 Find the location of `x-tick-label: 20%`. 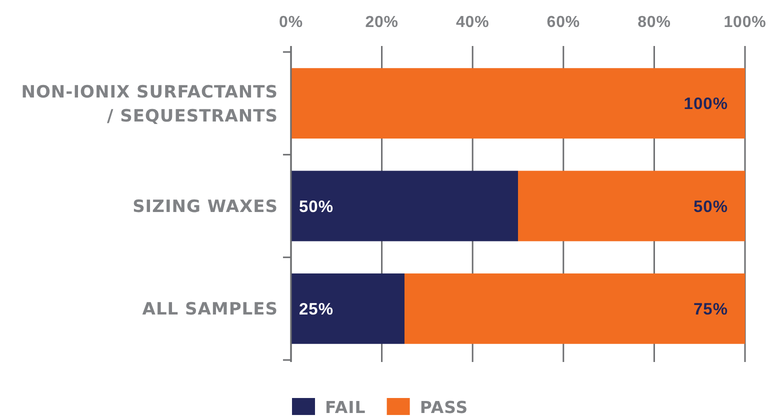

x-tick-label: 20% is located at coordinates (381, 22).